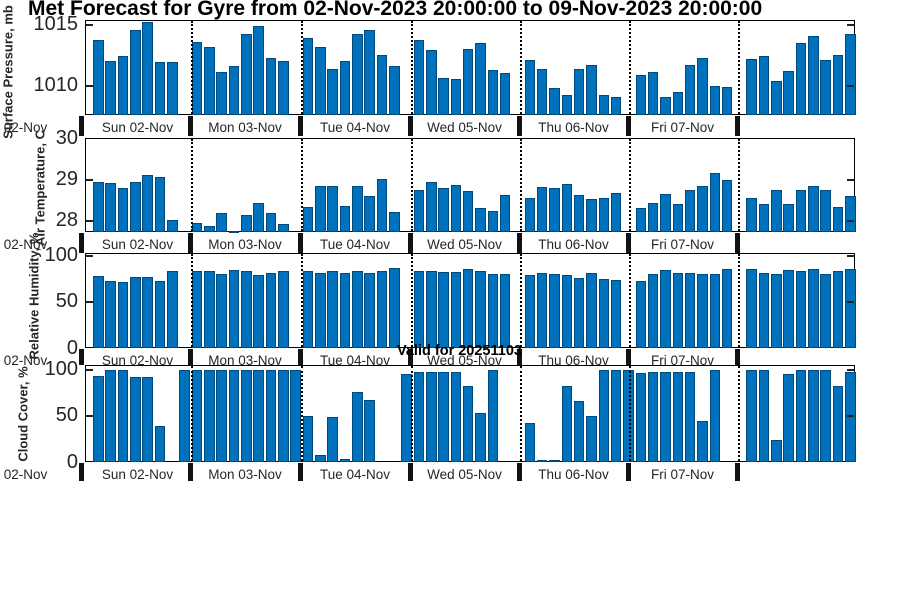 Image resolution: width=900 pixels, height=600 pixels. What do you see at coordinates (464, 127) in the screenshot?
I see `day-label: Wed 05-Nov` at bounding box center [464, 127].